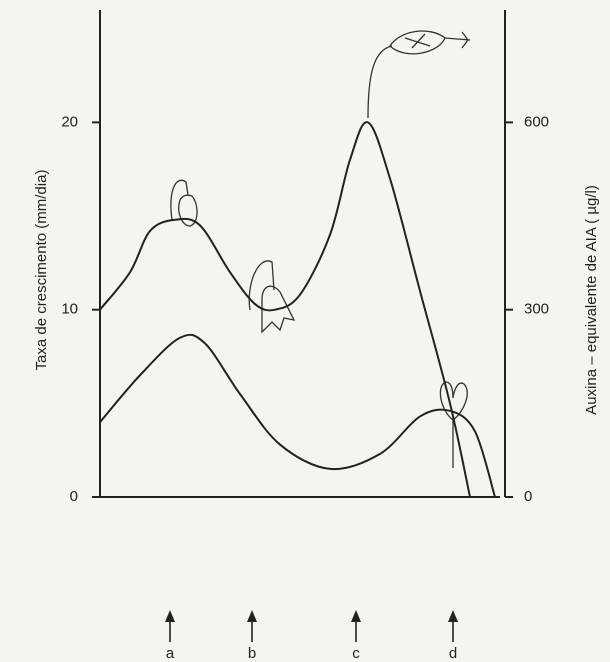  Describe the element at coordinates (536, 121) in the screenshot. I see `y2-tick-label: 600` at that location.